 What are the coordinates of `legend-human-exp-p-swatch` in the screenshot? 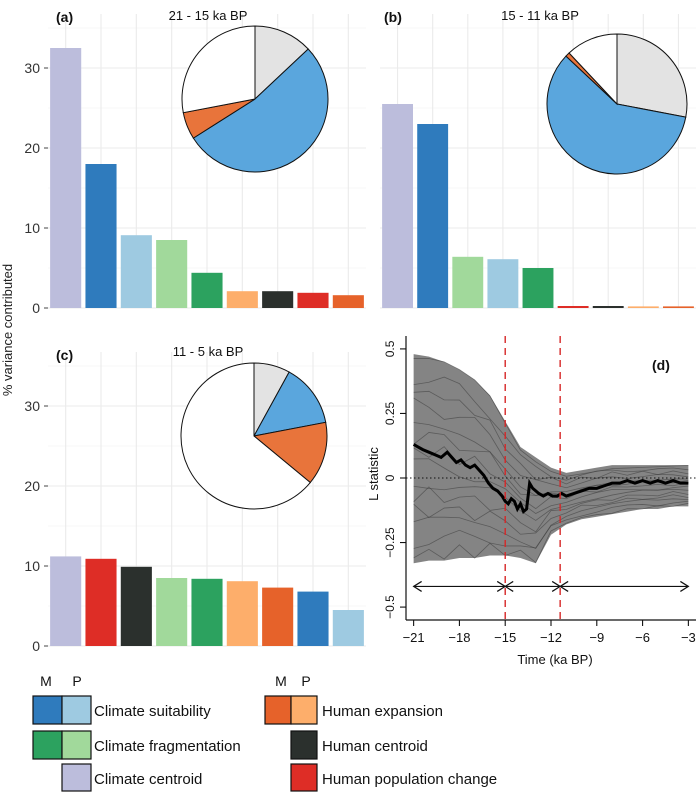 It's located at (304, 710).